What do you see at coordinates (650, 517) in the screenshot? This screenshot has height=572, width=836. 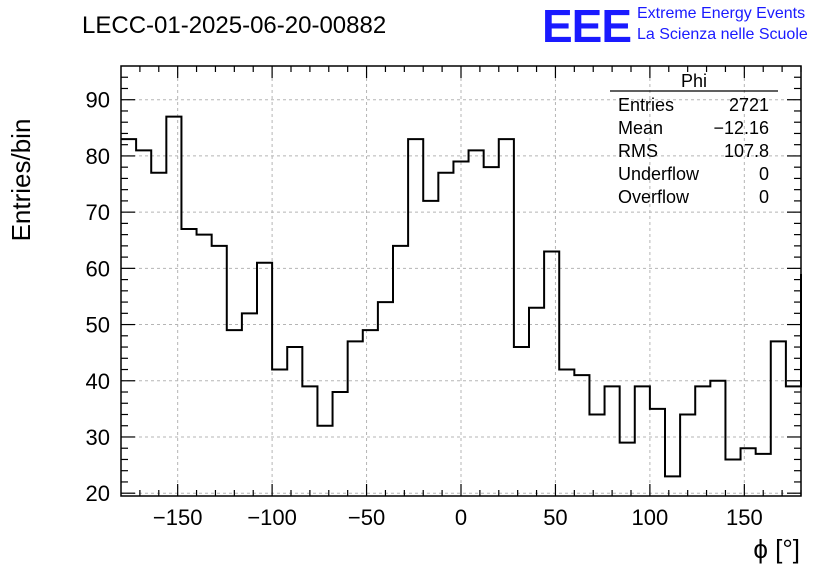 I see `x-tick-label: 100` at bounding box center [650, 517].